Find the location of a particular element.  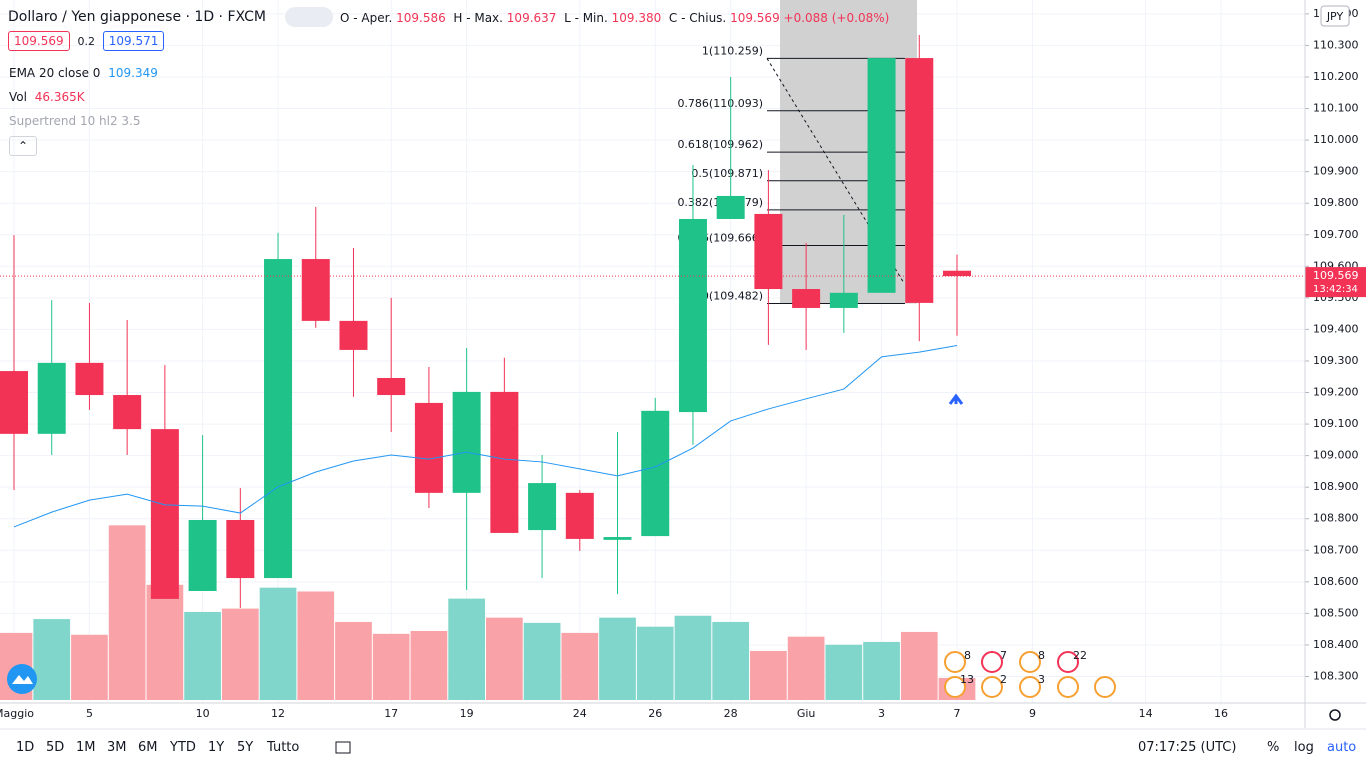

x-tick-label: 9 is located at coordinates (1032, 713).